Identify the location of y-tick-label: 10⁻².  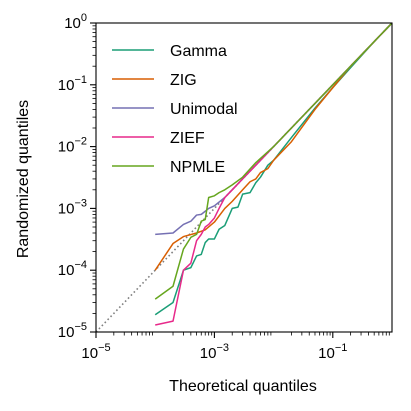
(72, 146).